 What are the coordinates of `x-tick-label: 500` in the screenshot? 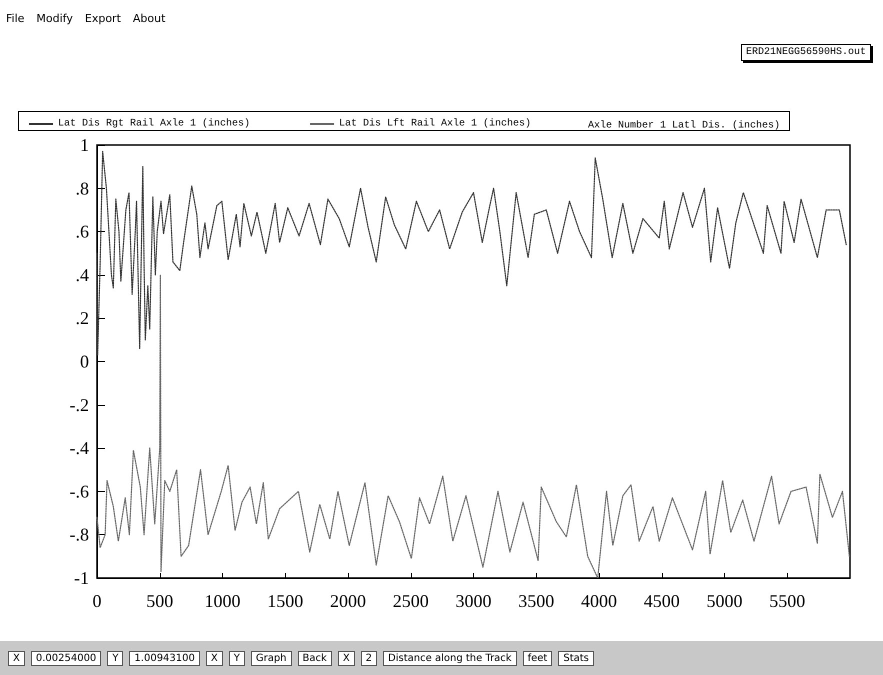 It's located at (160, 601).